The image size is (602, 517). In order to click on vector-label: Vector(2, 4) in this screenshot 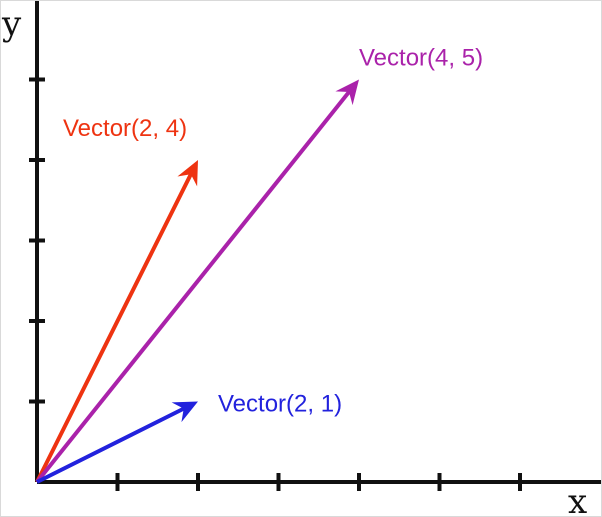, I will do `click(125, 128)`.